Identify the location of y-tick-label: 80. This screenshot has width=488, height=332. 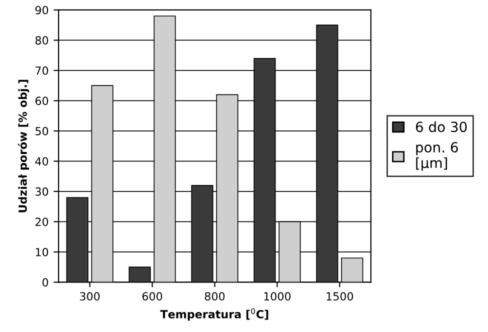
(41, 40).